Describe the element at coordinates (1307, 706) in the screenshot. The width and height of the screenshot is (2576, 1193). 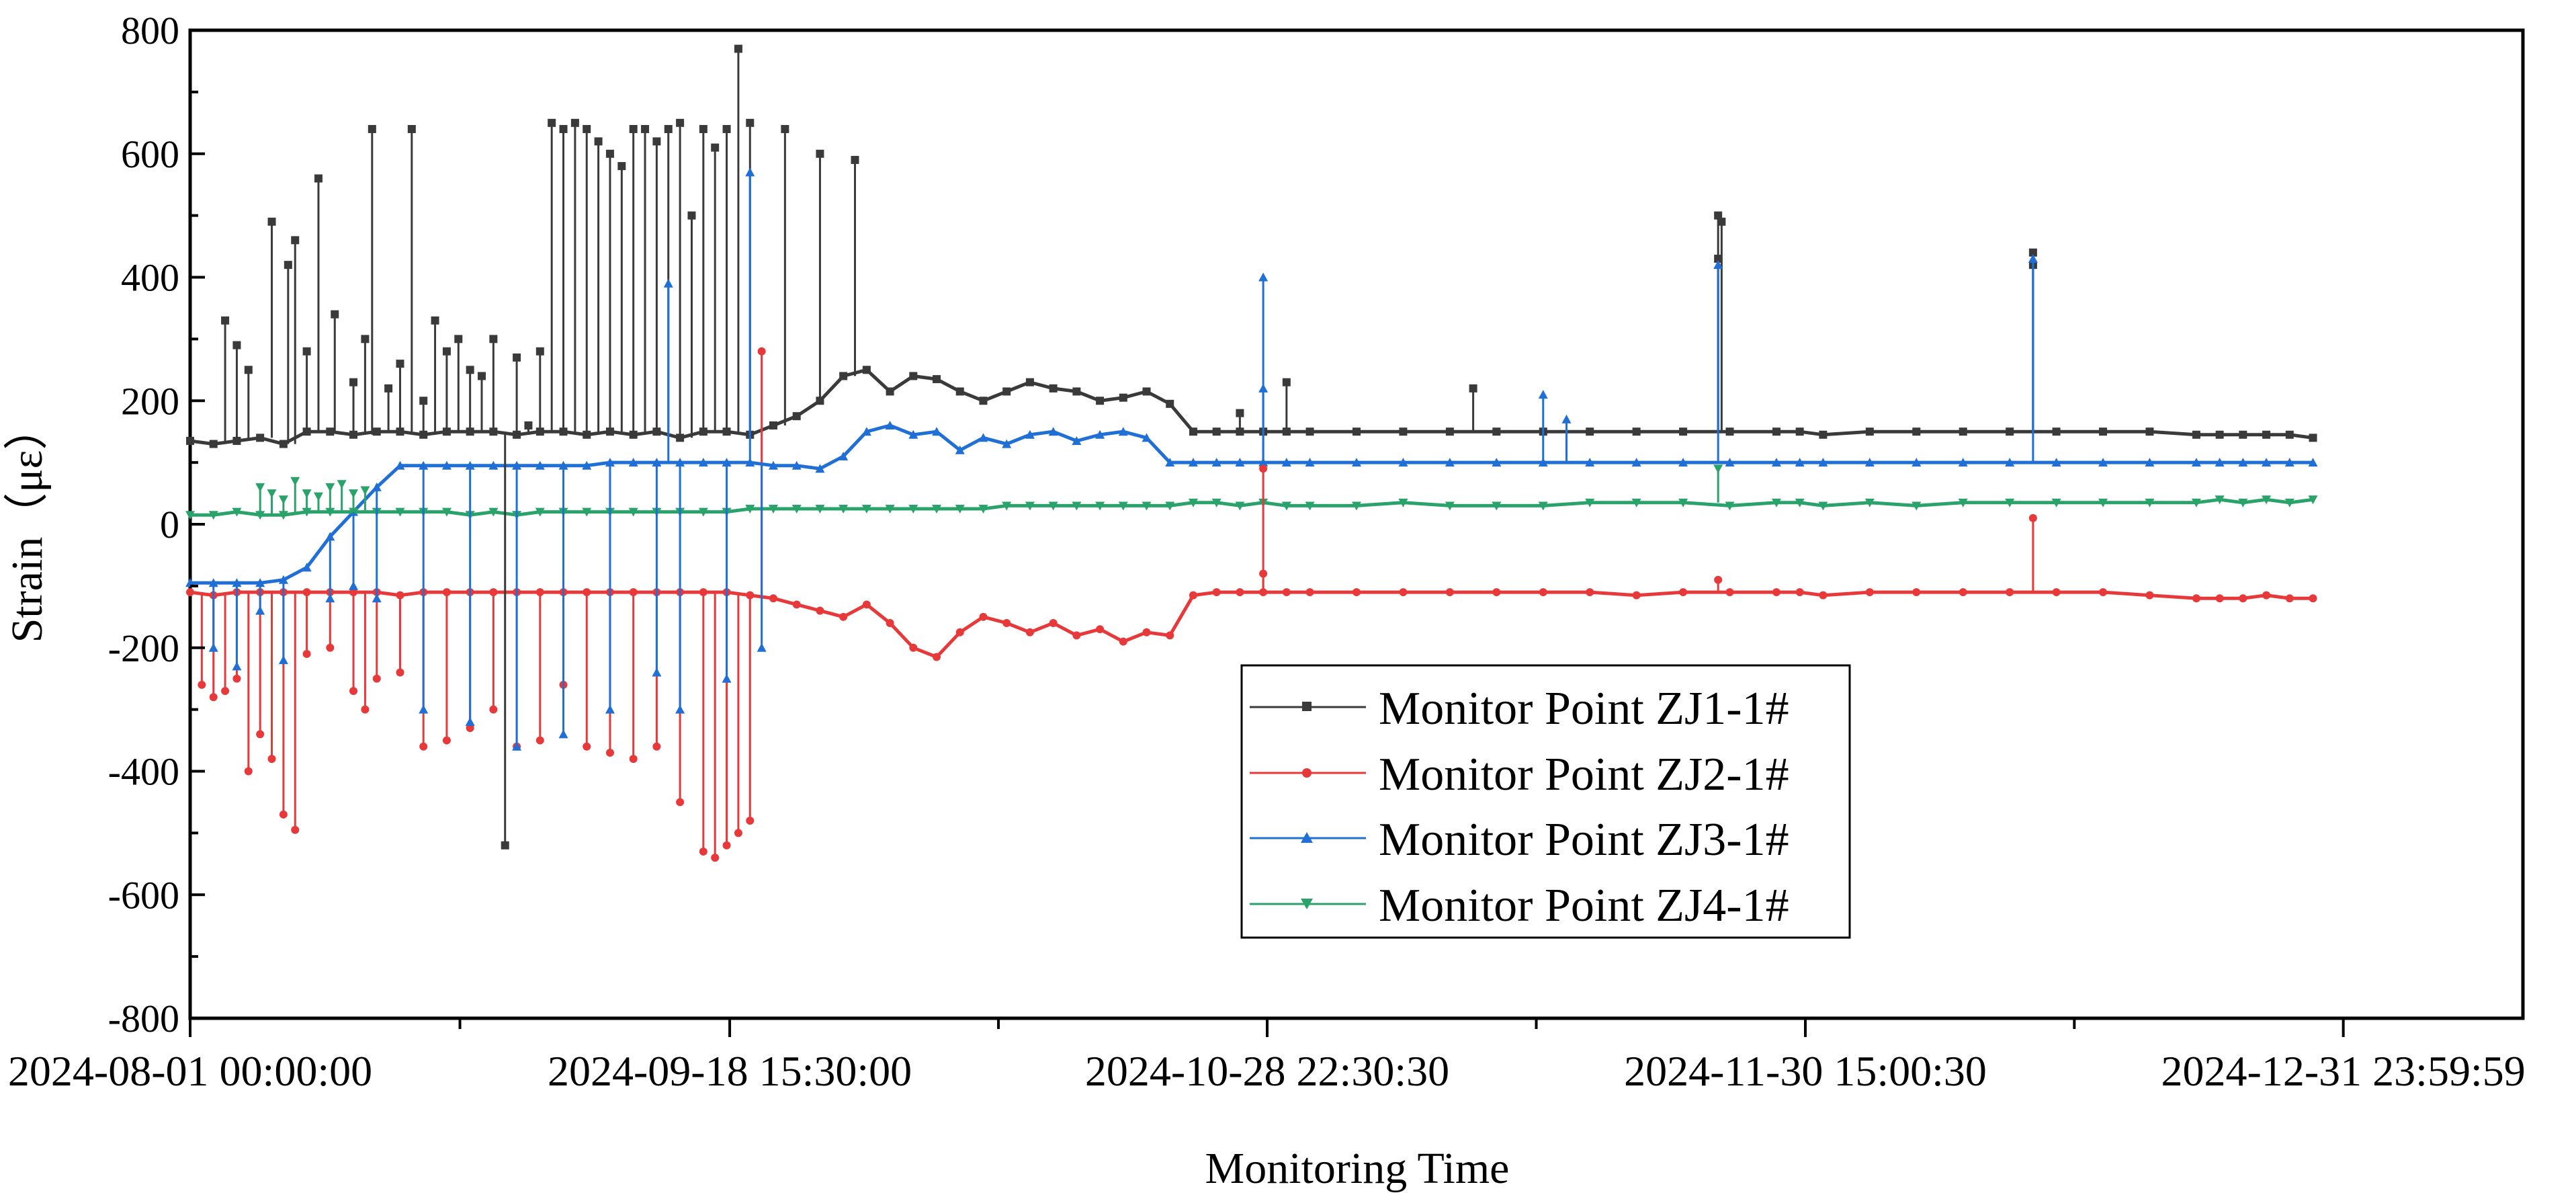
I see `legend-marker-zj1` at that location.